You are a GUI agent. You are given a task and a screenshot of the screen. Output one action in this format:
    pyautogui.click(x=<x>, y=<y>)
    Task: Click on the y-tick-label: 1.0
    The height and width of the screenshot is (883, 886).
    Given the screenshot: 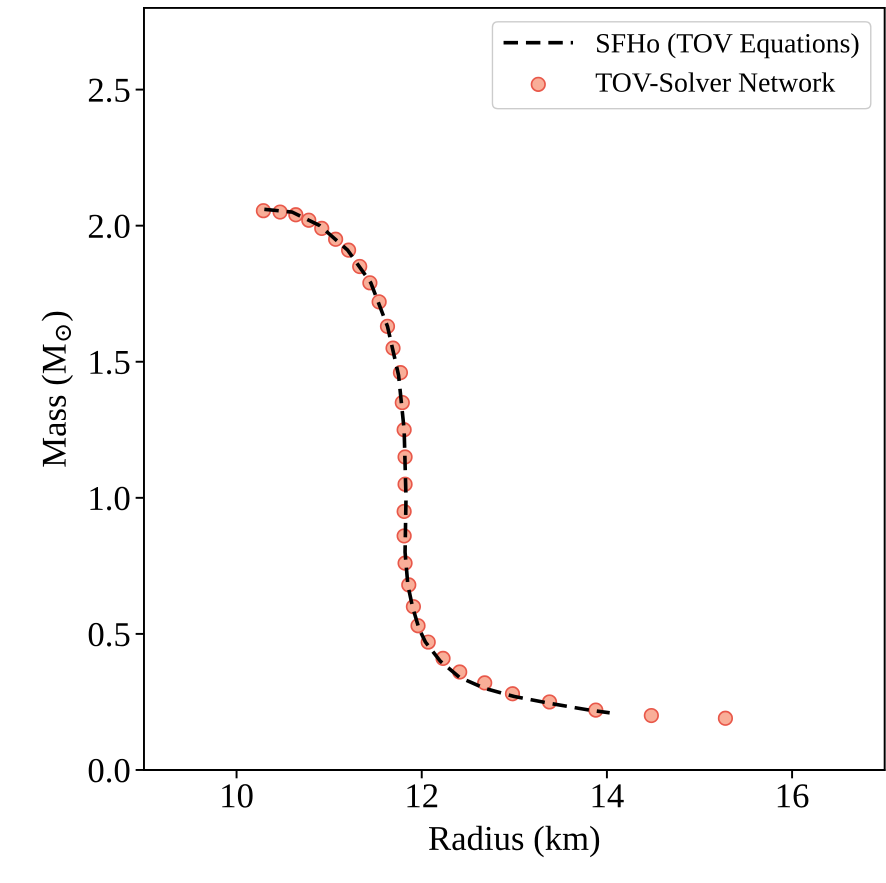 What is the action you would take?
    pyautogui.click(x=110, y=498)
    